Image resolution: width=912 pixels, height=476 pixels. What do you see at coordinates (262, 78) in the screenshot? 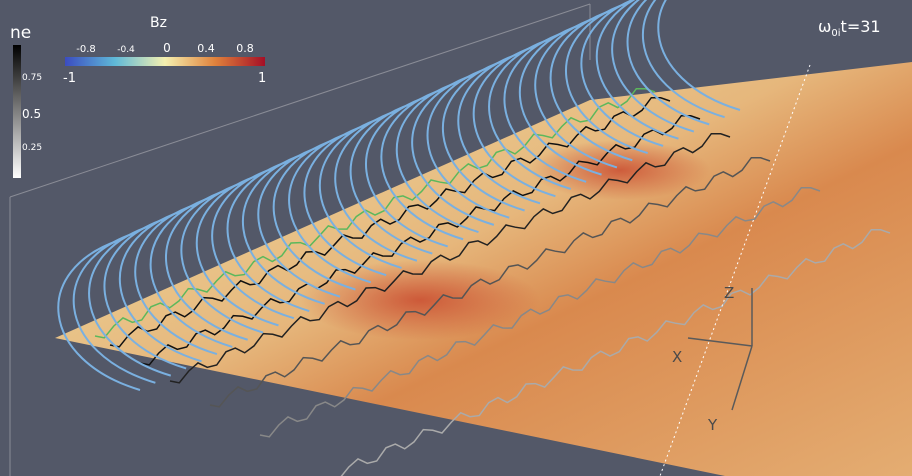
I see `bz-max: 1` at bounding box center [262, 78].